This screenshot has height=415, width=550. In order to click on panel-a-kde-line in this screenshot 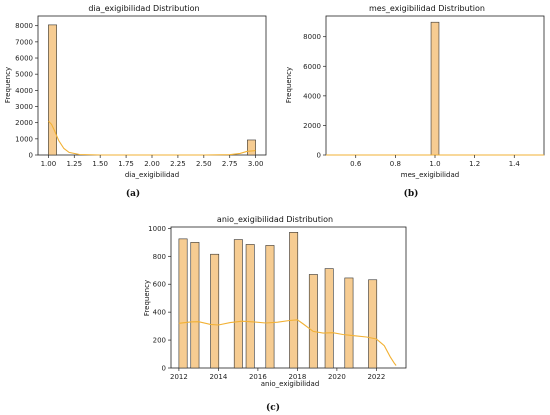, I will do `click(152, 138)`.